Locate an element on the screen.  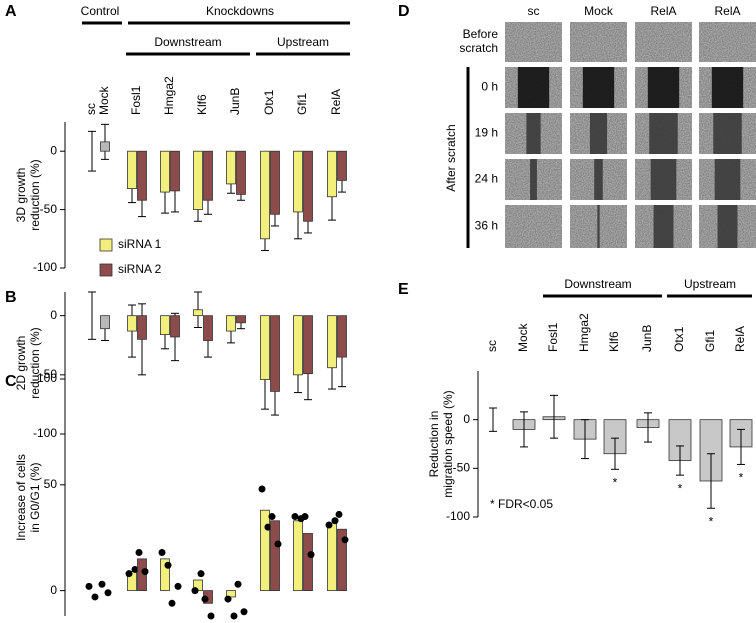
y-axis-label: in G0/G1 (%) is located at coordinates (35, 497).